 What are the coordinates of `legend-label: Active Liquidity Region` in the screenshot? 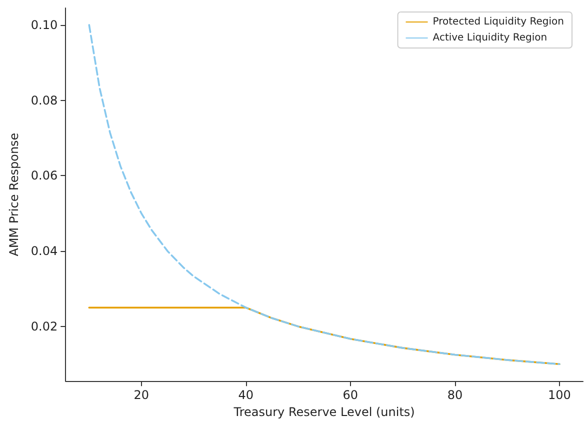 It's located at (490, 38).